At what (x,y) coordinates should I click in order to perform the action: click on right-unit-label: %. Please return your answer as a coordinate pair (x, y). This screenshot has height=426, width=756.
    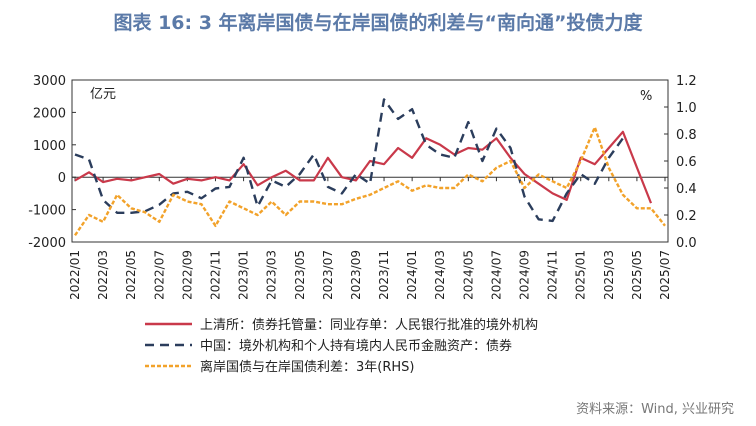
    Looking at the image, I should click on (646, 96).